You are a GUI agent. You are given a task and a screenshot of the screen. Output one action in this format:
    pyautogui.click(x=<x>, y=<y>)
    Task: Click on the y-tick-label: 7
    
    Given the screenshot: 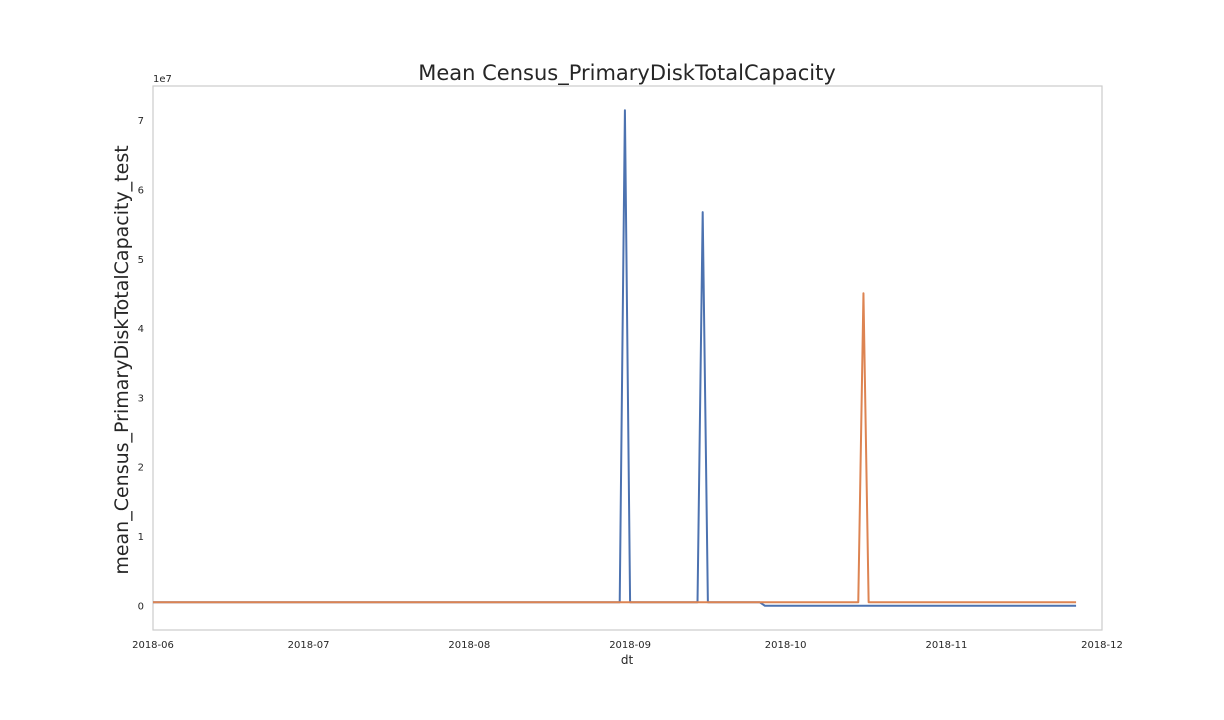 What is the action you would take?
    pyautogui.click(x=141, y=121)
    